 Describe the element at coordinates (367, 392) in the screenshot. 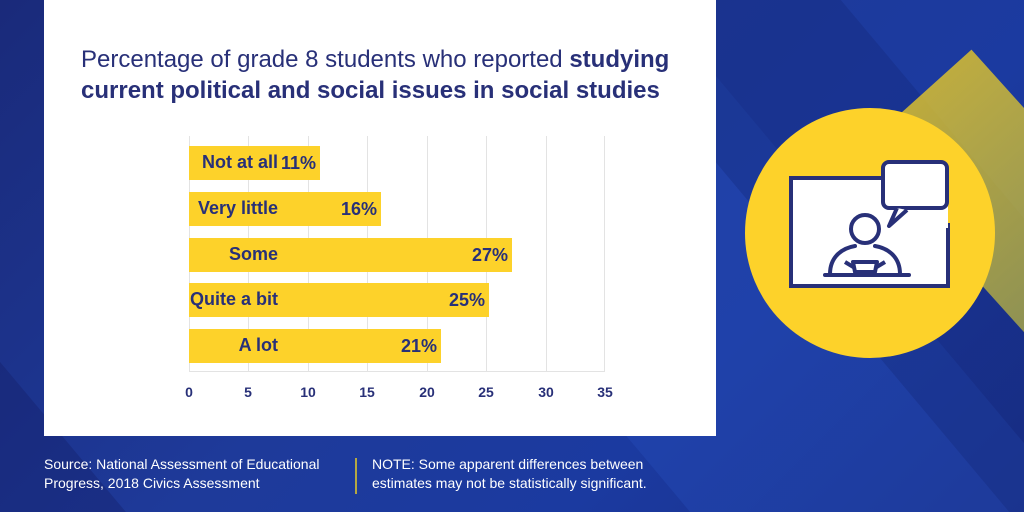

I see `x-tick-label: 15` at that location.